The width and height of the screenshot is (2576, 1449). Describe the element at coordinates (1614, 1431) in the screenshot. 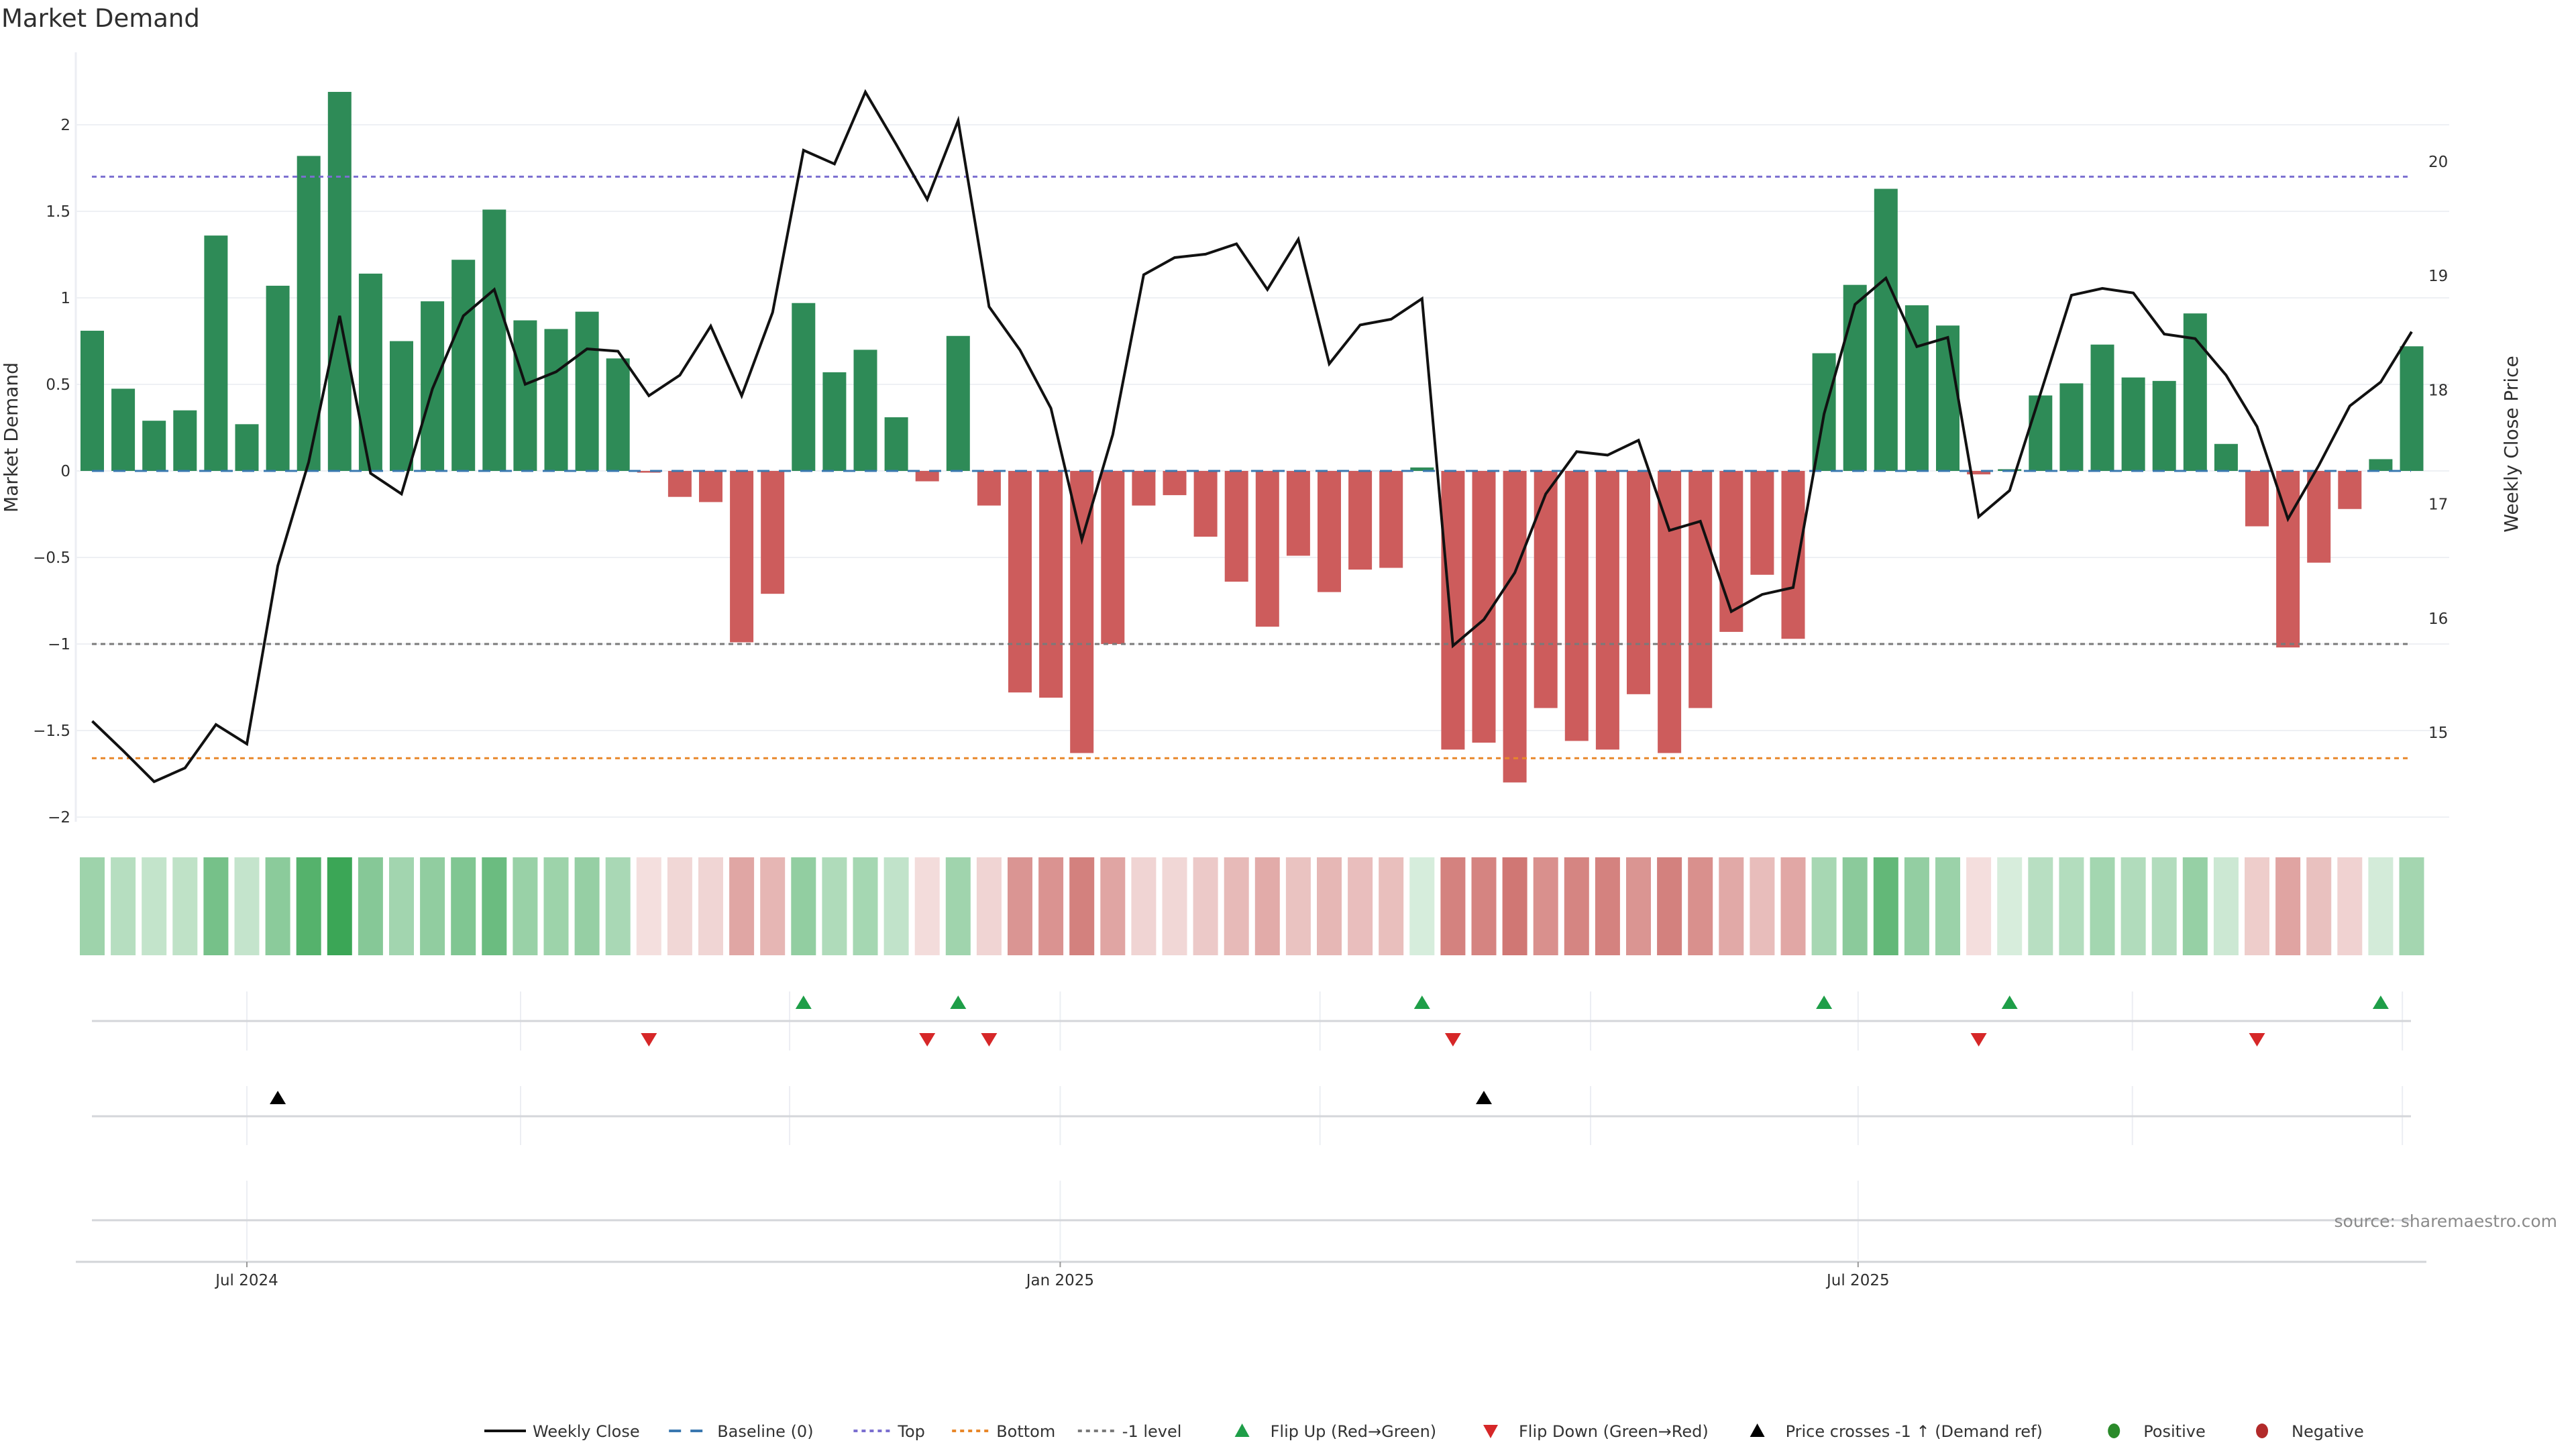

I see `legend-label: Flip Down (Green→Red)` at that location.